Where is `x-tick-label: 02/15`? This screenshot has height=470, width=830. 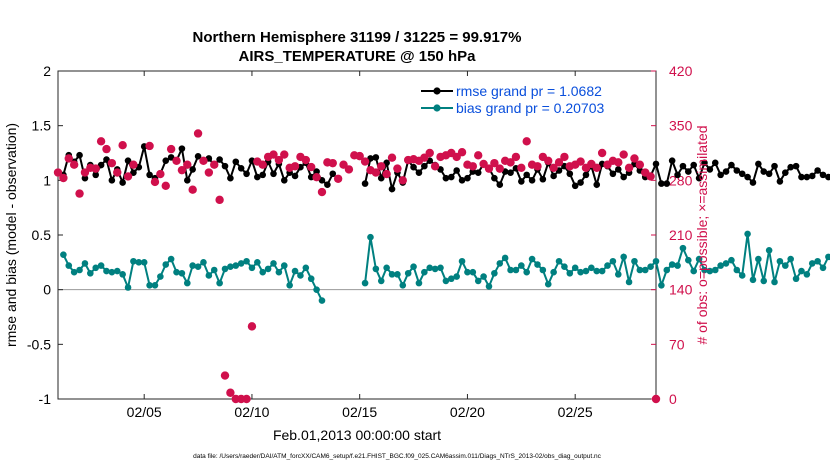 x-tick-label: 02/15 is located at coordinates (359, 412).